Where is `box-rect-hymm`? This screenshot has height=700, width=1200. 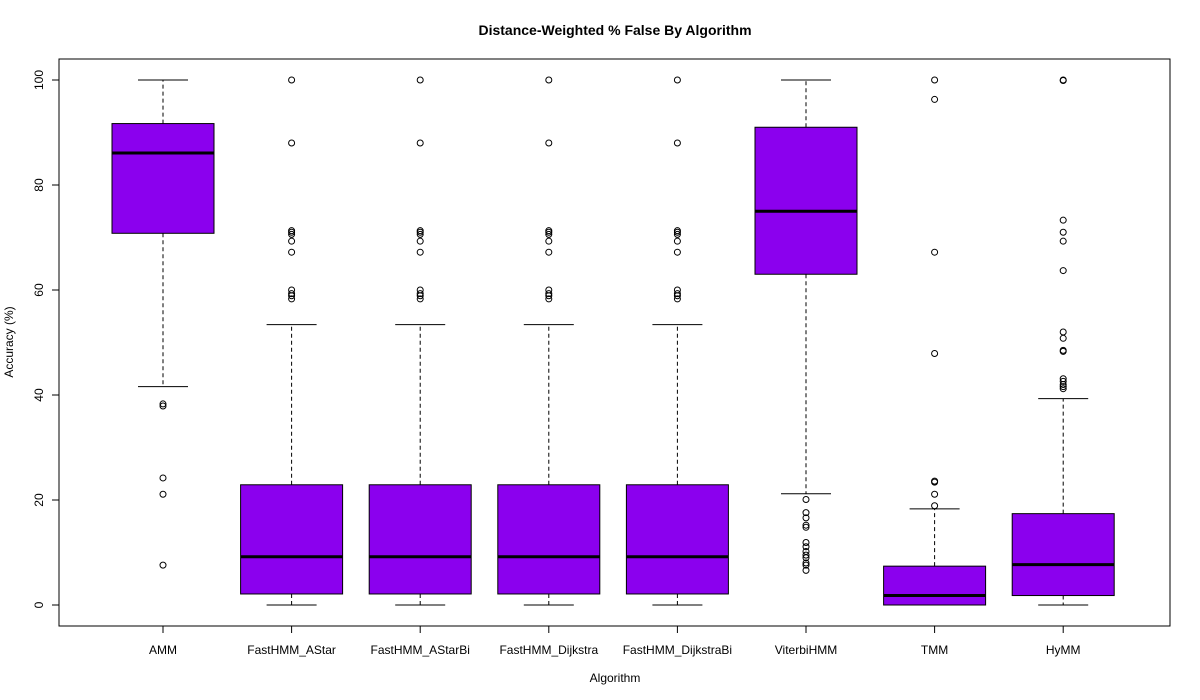 box-rect-hymm is located at coordinates (1063, 555).